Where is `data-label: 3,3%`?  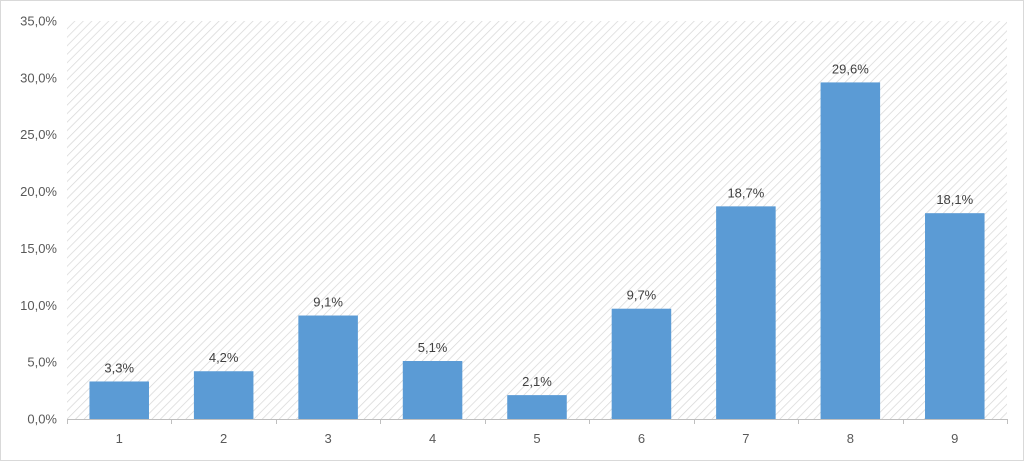 data-label: 3,3% is located at coordinates (119, 367).